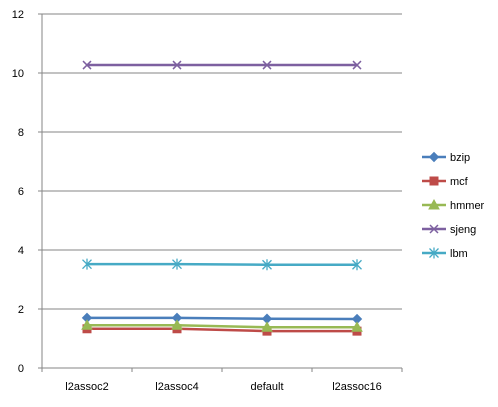  Describe the element at coordinates (446, 157) in the screenshot. I see `legend-entry: bzip` at that location.